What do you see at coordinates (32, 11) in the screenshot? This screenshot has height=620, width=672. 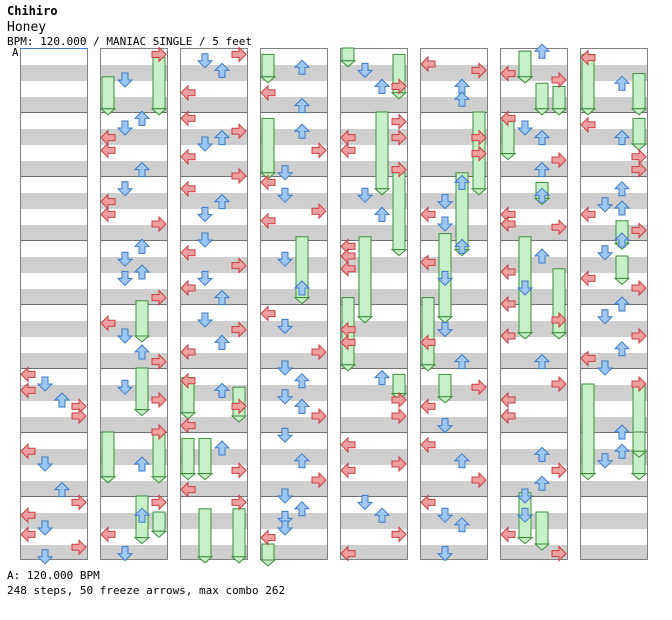 I see `artist-title: Chihiro` at bounding box center [32, 11].